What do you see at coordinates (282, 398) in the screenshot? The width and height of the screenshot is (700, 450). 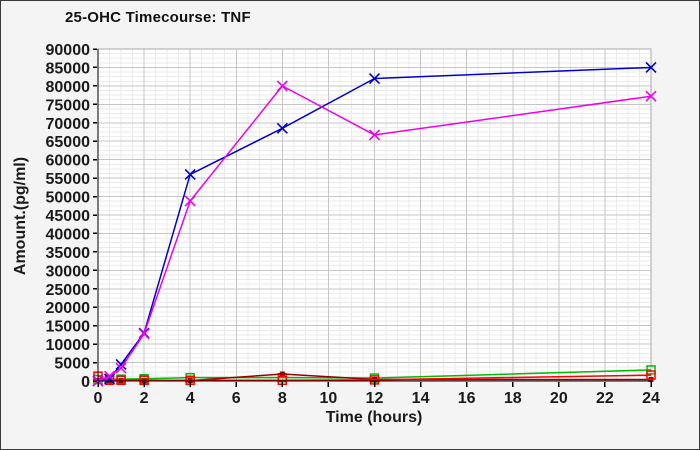 I see `svg-text: 8` at bounding box center [282, 398].